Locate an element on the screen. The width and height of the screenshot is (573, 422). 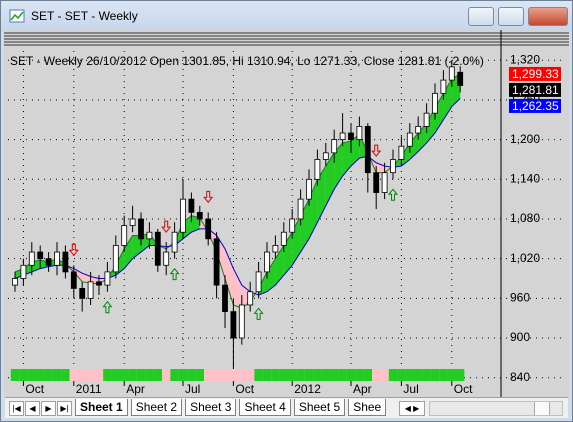
price-label: 1,262.35 is located at coordinates (535, 106).